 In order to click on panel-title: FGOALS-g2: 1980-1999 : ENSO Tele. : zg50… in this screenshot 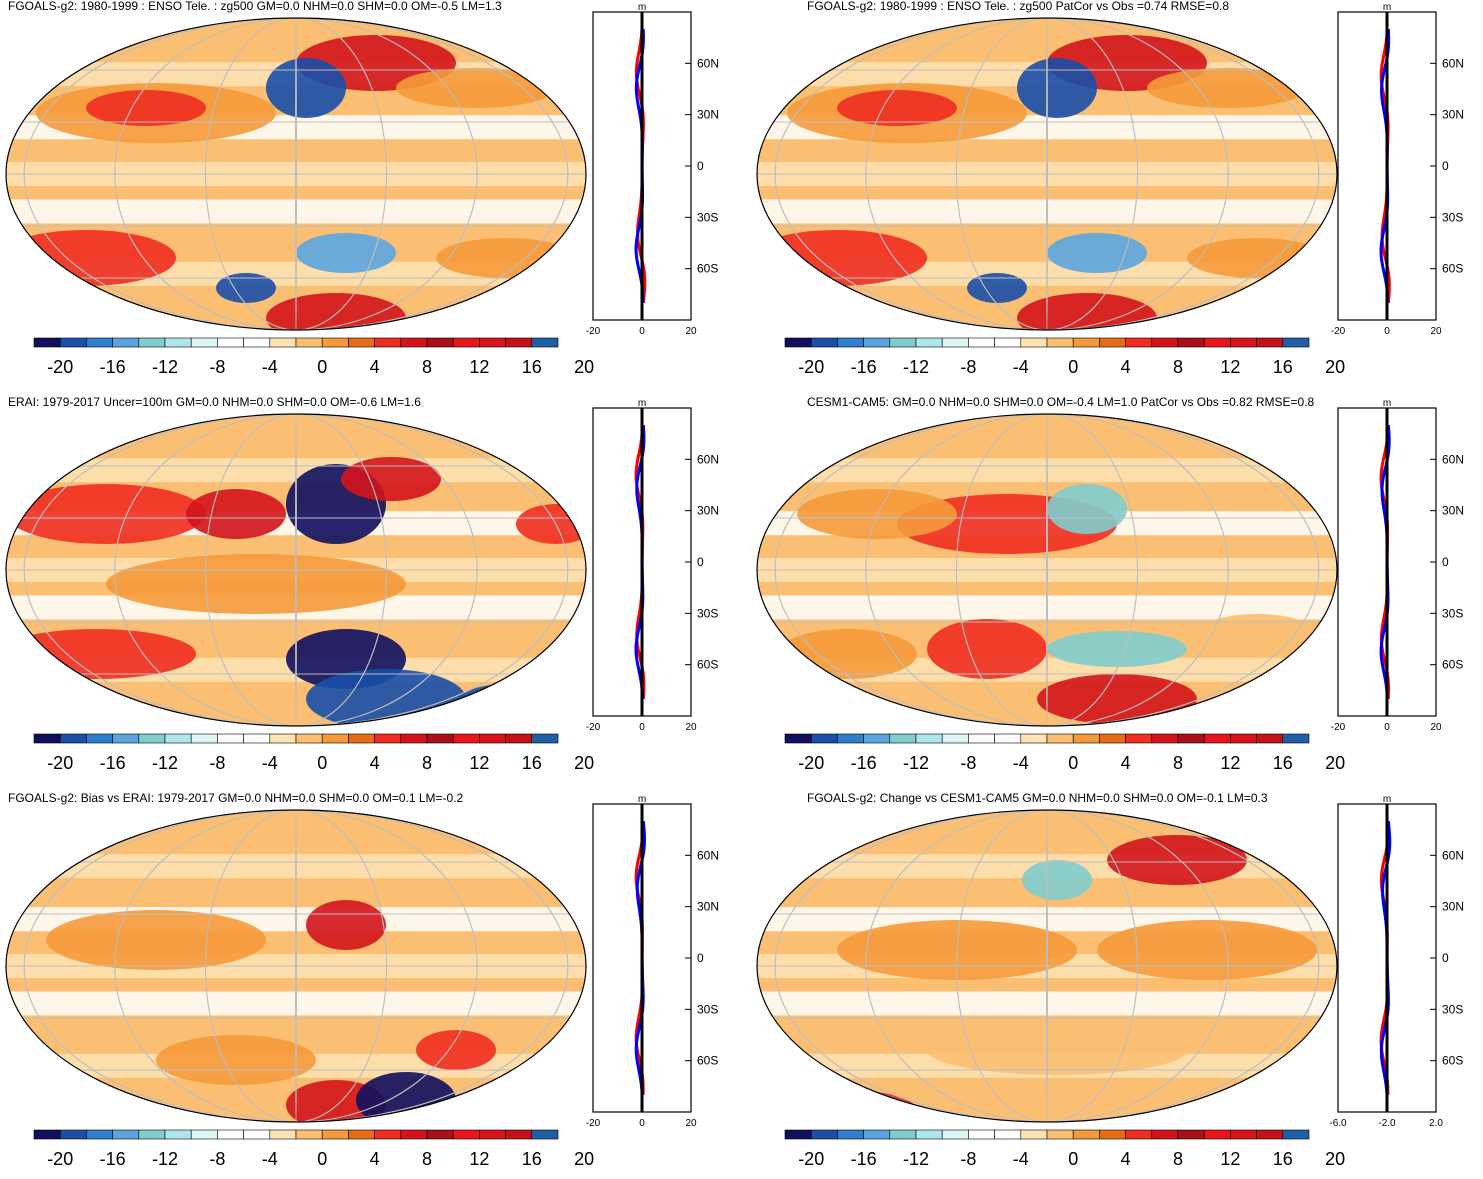, I will do `click(1018, 6)`.